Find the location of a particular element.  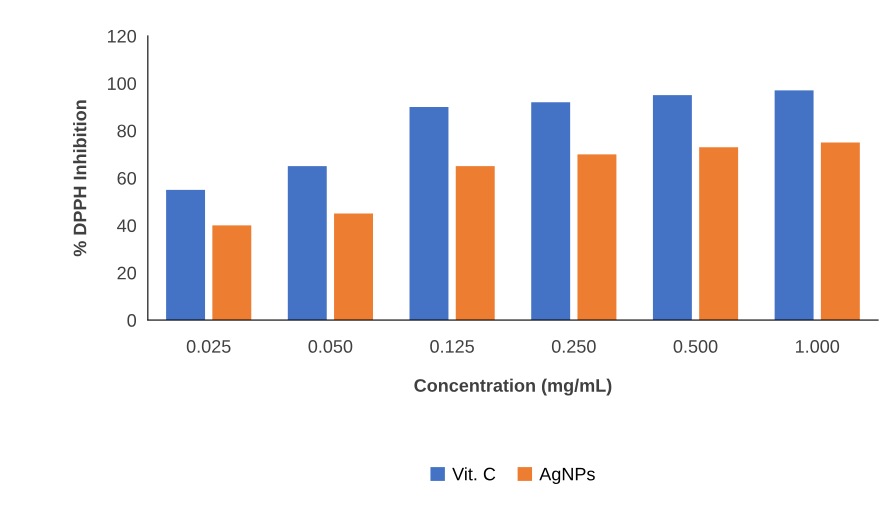

y-tick-label: 40 is located at coordinates (126, 225).